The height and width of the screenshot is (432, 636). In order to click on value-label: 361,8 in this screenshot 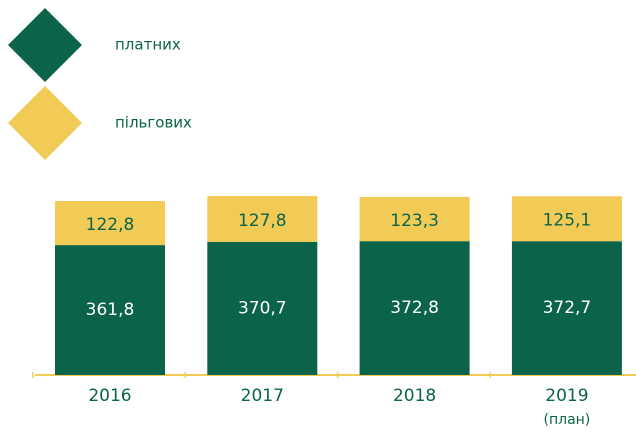, I will do `click(110, 310)`.